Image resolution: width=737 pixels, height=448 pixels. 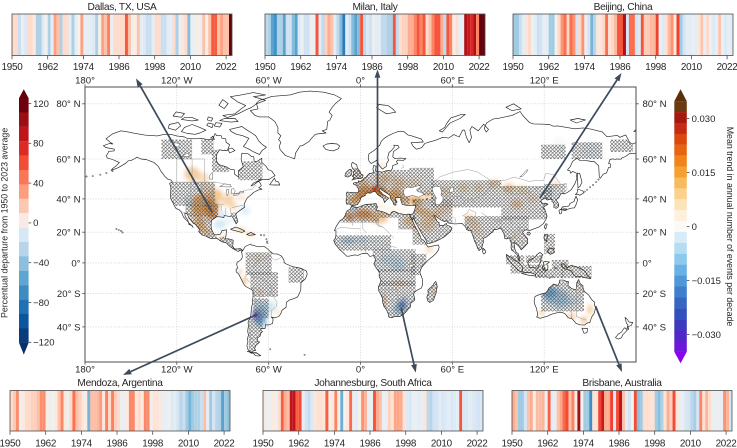 I want to click on svg-text: 0.030, so click(x=704, y=119).